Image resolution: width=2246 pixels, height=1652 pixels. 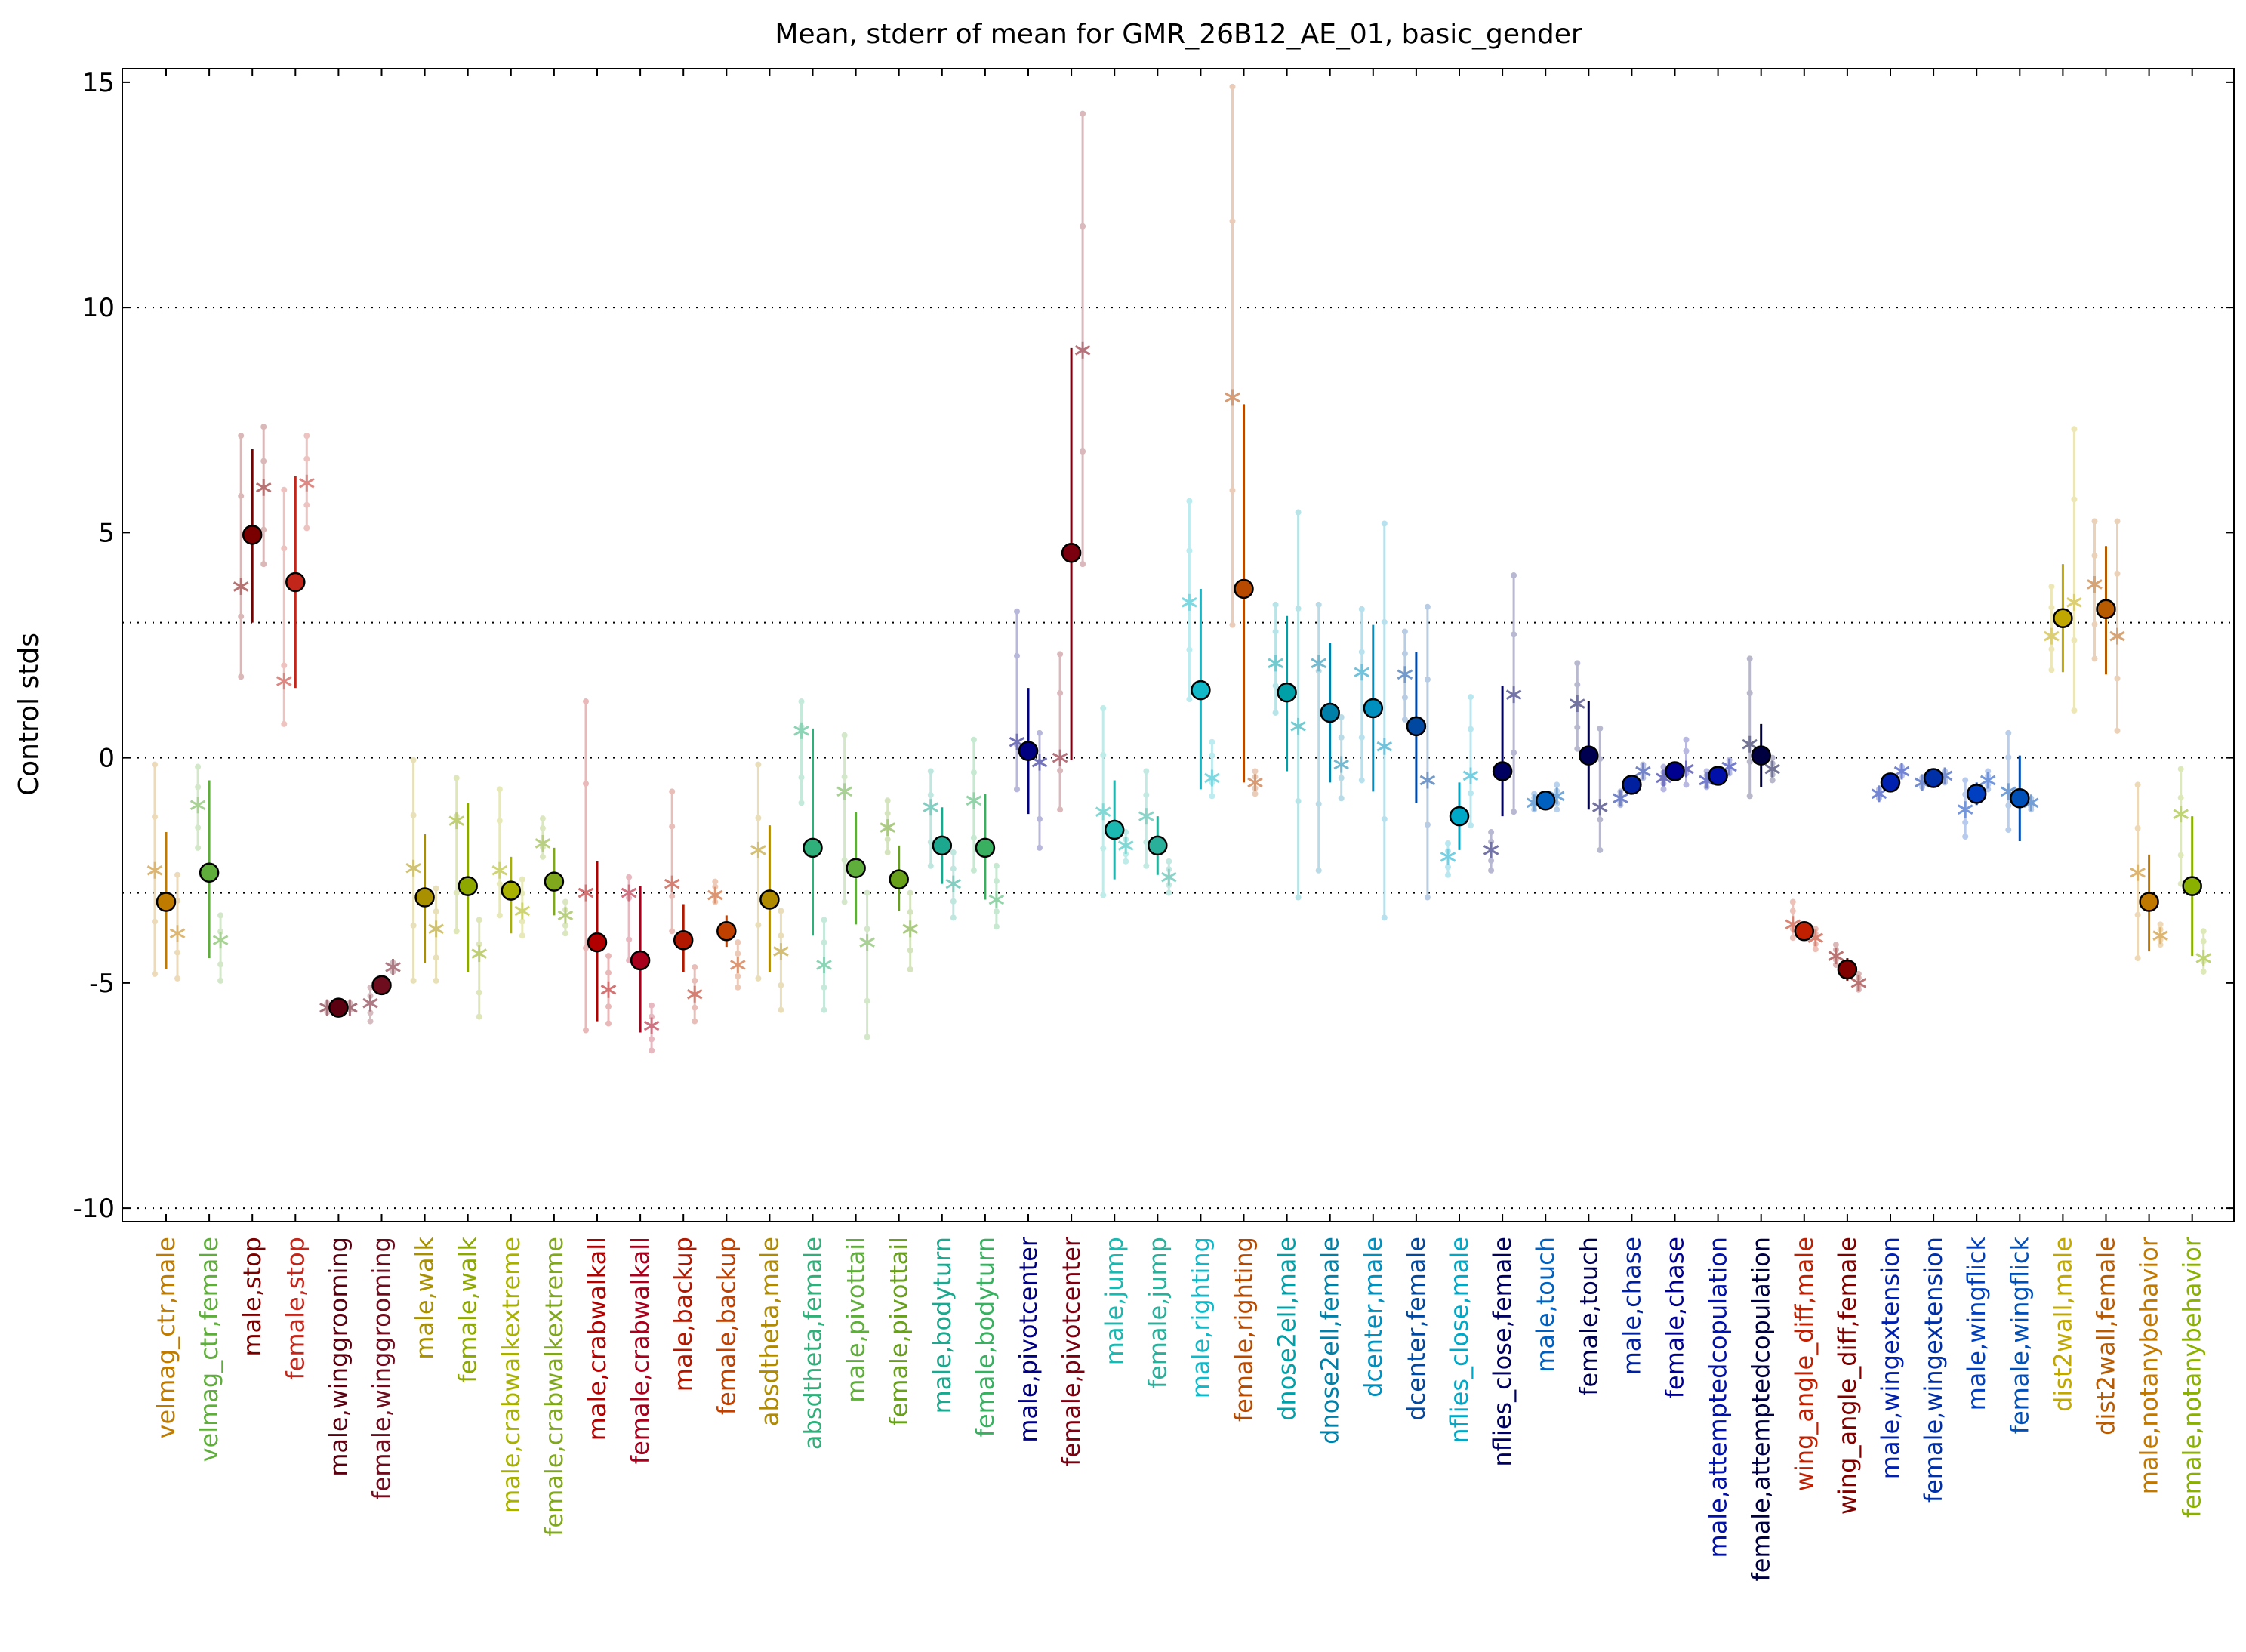 I want to click on x-tick-label: nflies_close,male, so click(x=1460, y=1341).